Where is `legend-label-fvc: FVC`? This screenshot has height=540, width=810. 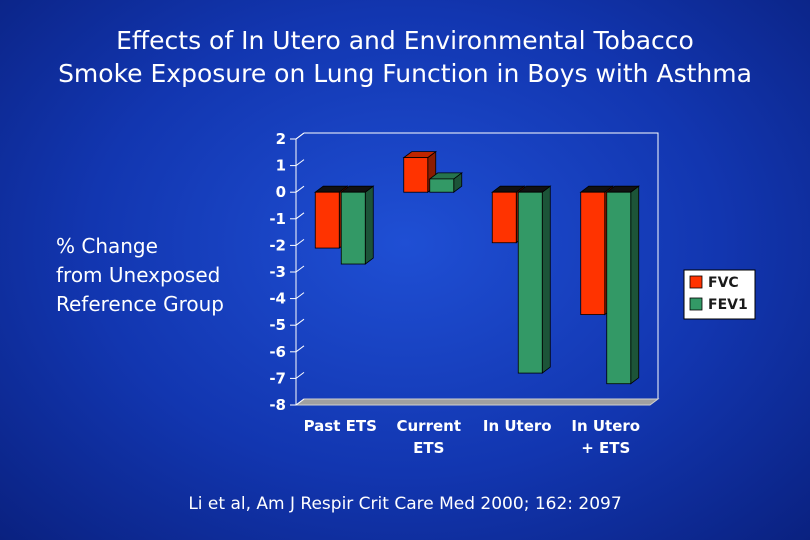 legend-label-fvc: FVC is located at coordinates (723, 283).